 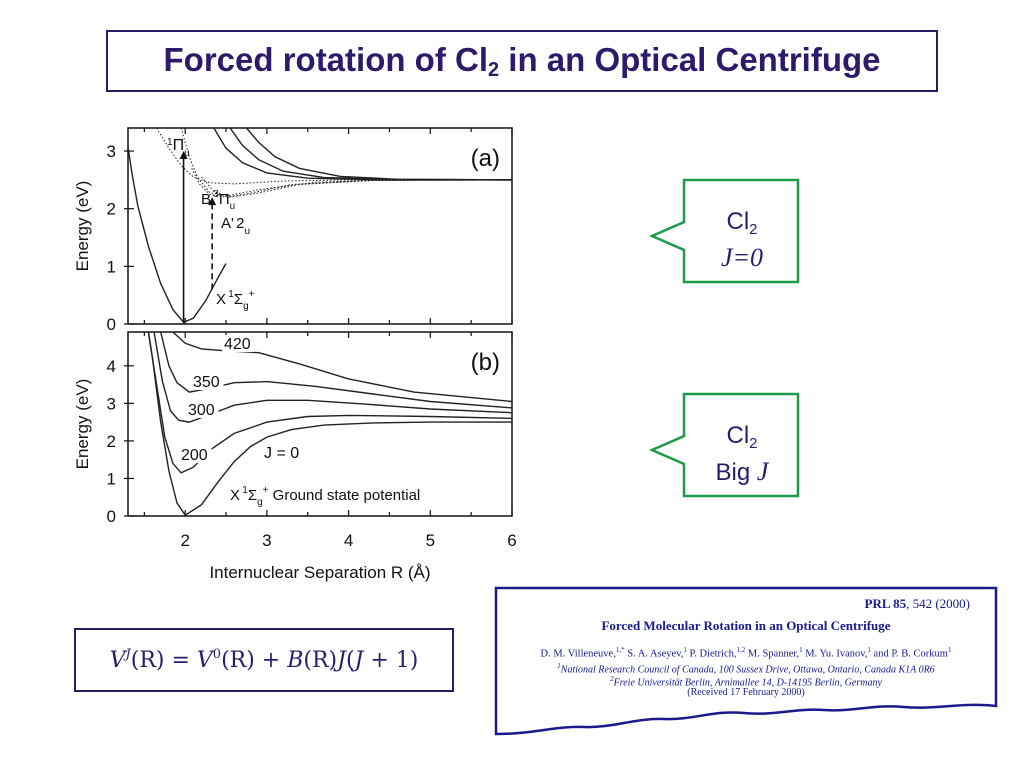 What do you see at coordinates (295, 660) in the screenshot?
I see `eq-b: B` at bounding box center [295, 660].